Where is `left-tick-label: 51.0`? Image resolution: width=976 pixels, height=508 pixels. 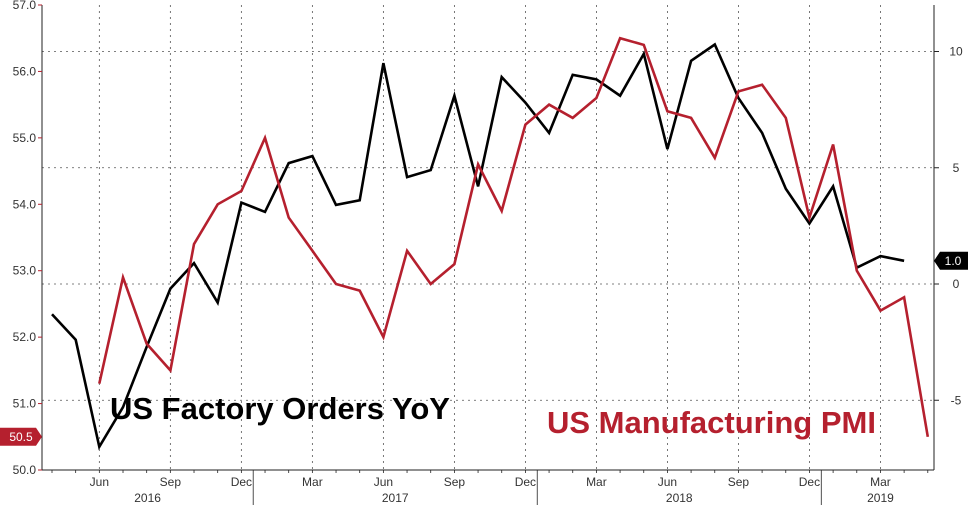 left-tick-label: 51.0 is located at coordinates (25, 404).